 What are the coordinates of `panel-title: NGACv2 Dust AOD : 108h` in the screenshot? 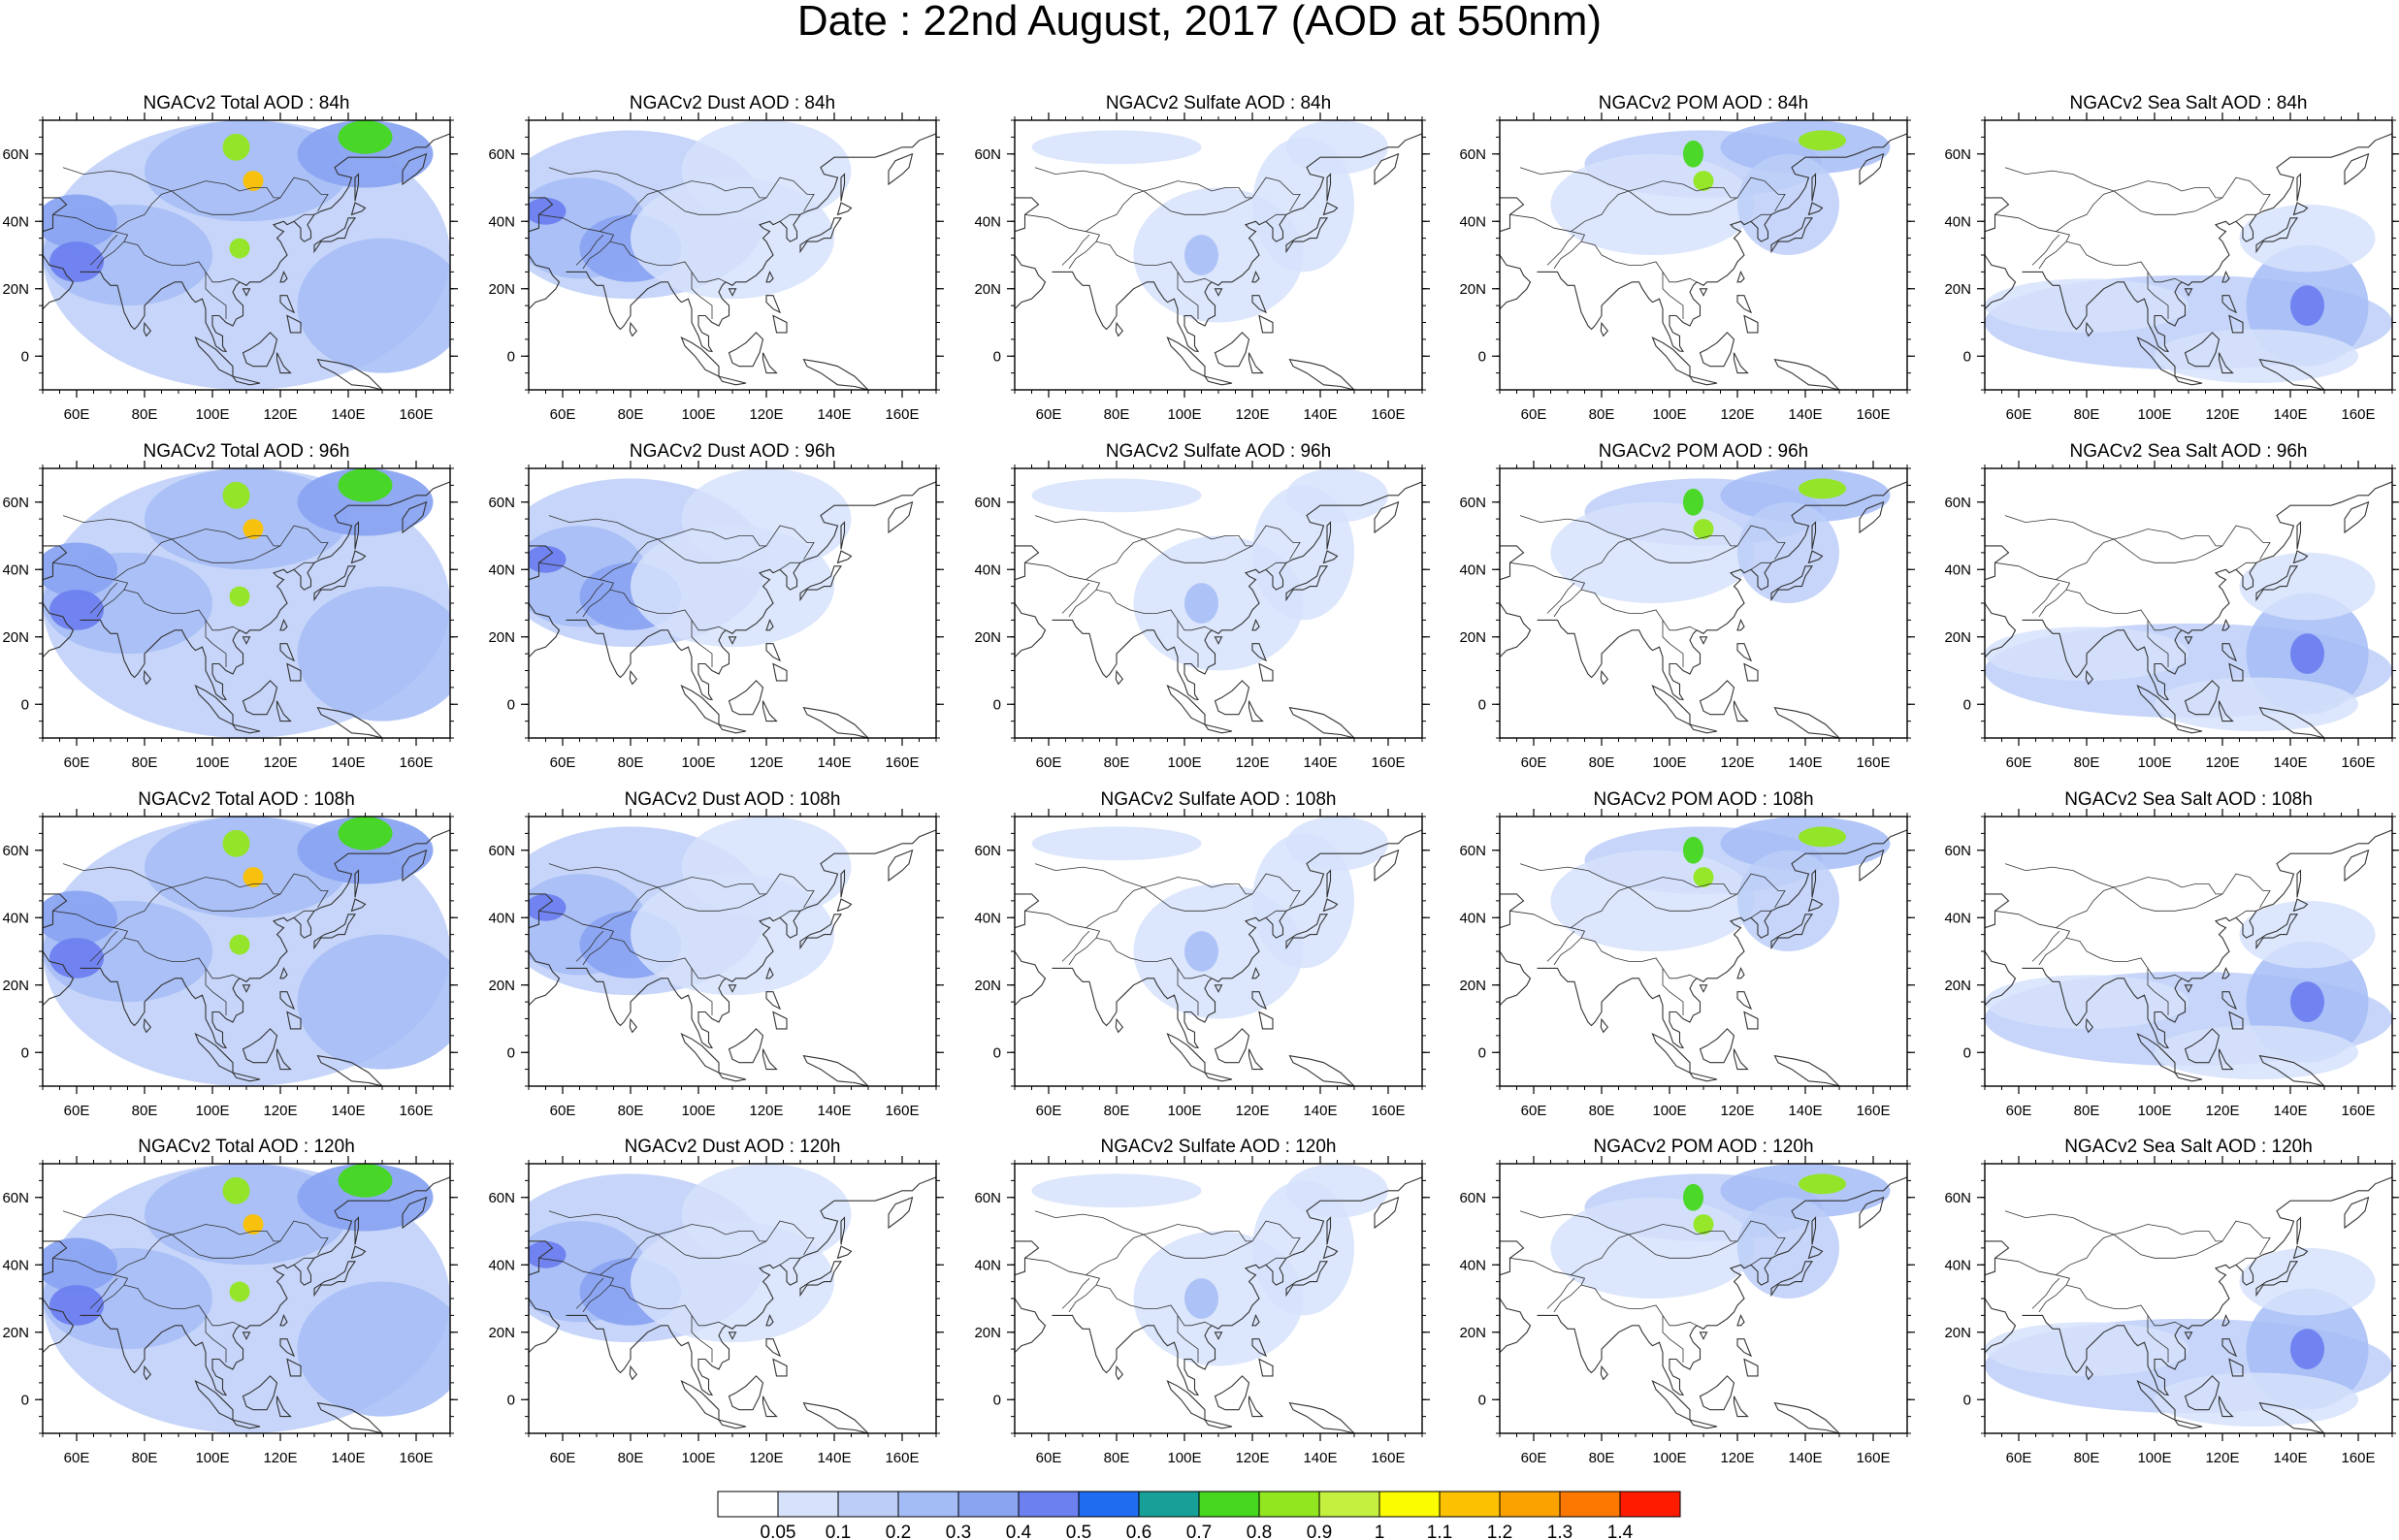 It's located at (733, 800).